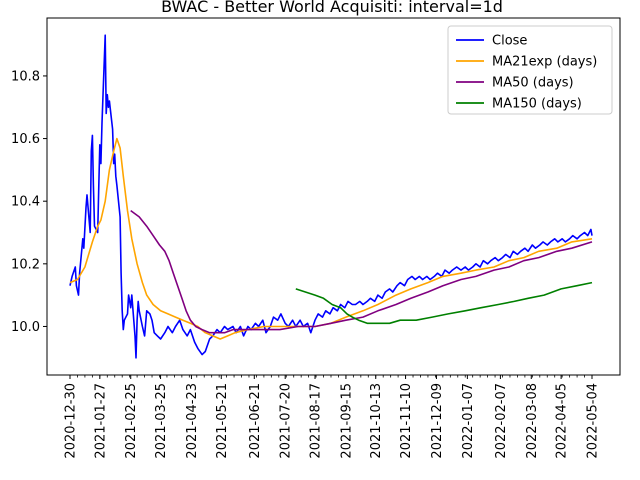  I want to click on legend-label: MA21exp (days), so click(544, 62).